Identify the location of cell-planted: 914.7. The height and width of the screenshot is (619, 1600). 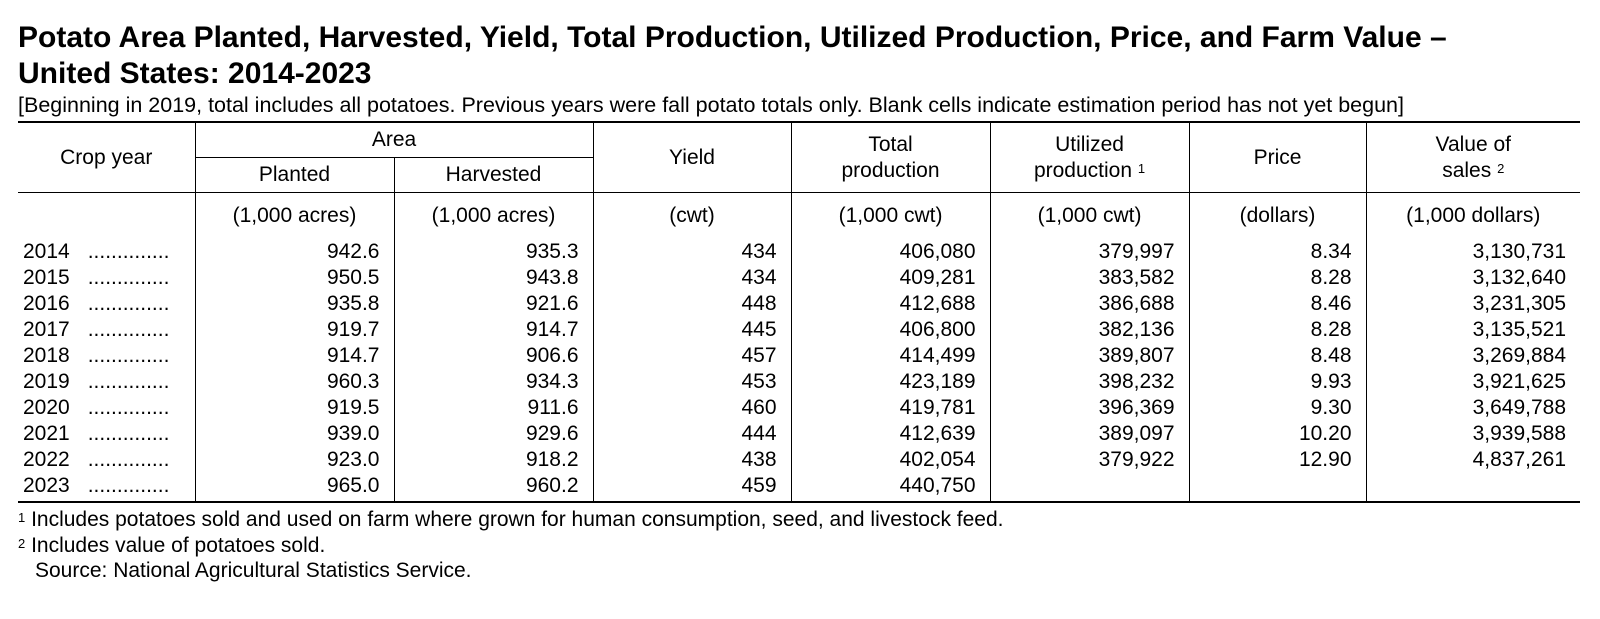
(295, 356).